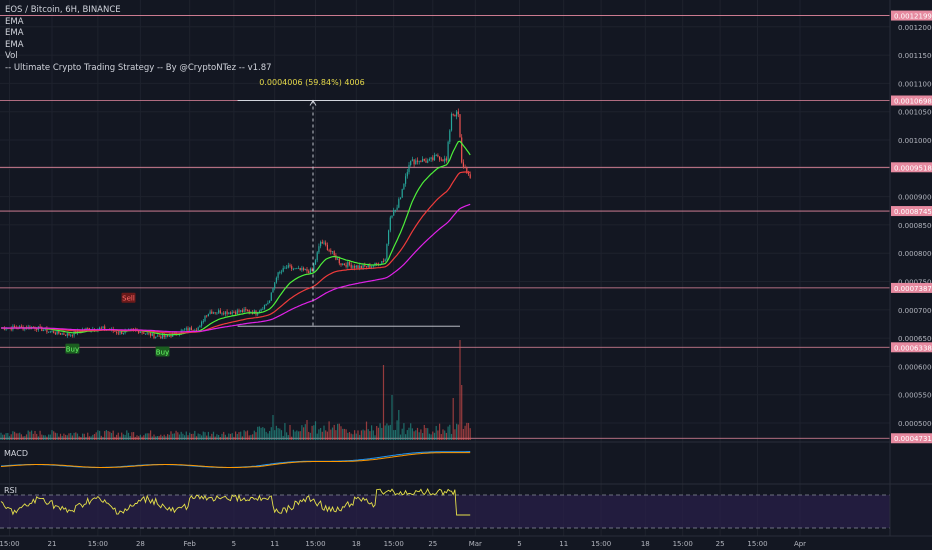 This screenshot has width=932, height=550. Describe the element at coordinates (10, 544) in the screenshot. I see `time-tick-label: 15:00` at that location.